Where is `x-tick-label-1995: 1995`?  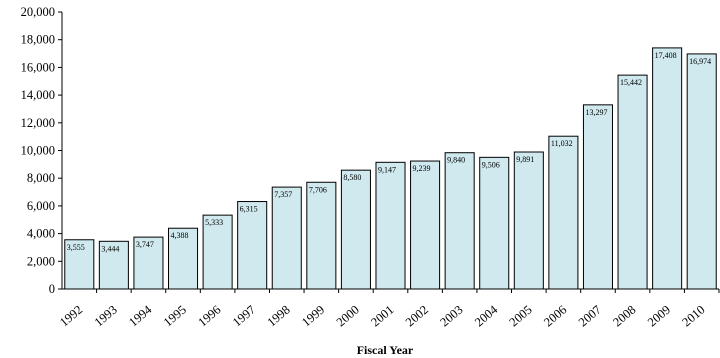
x-tick-label-1995: 1995 is located at coordinates (175, 316).